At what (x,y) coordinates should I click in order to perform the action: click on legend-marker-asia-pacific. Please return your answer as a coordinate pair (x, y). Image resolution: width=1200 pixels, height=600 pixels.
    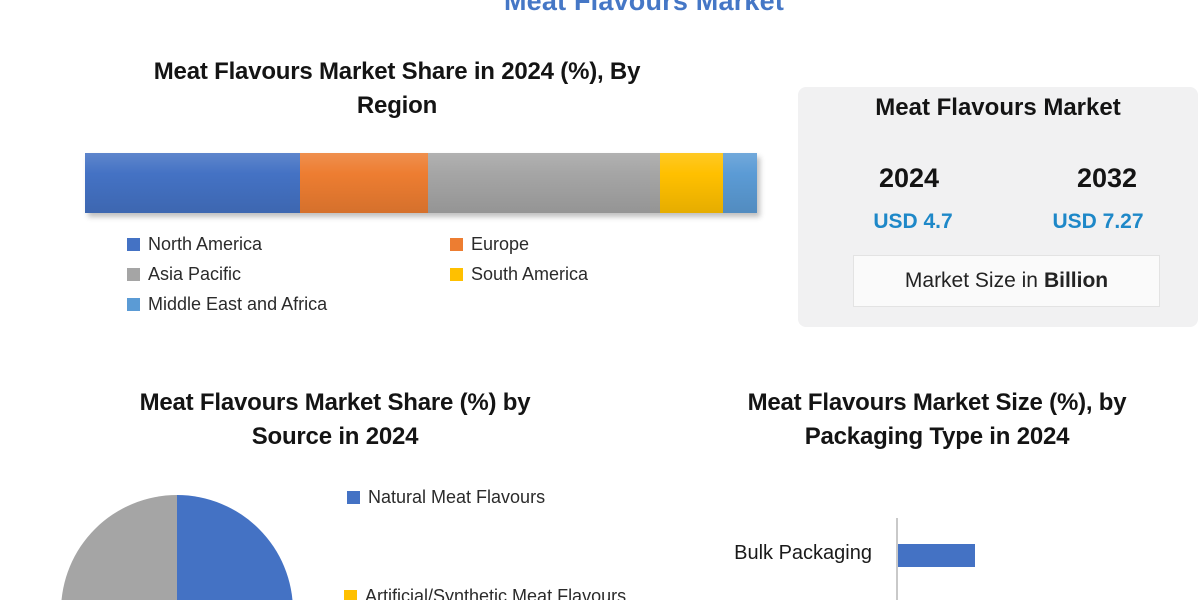
    Looking at the image, I should click on (133, 274).